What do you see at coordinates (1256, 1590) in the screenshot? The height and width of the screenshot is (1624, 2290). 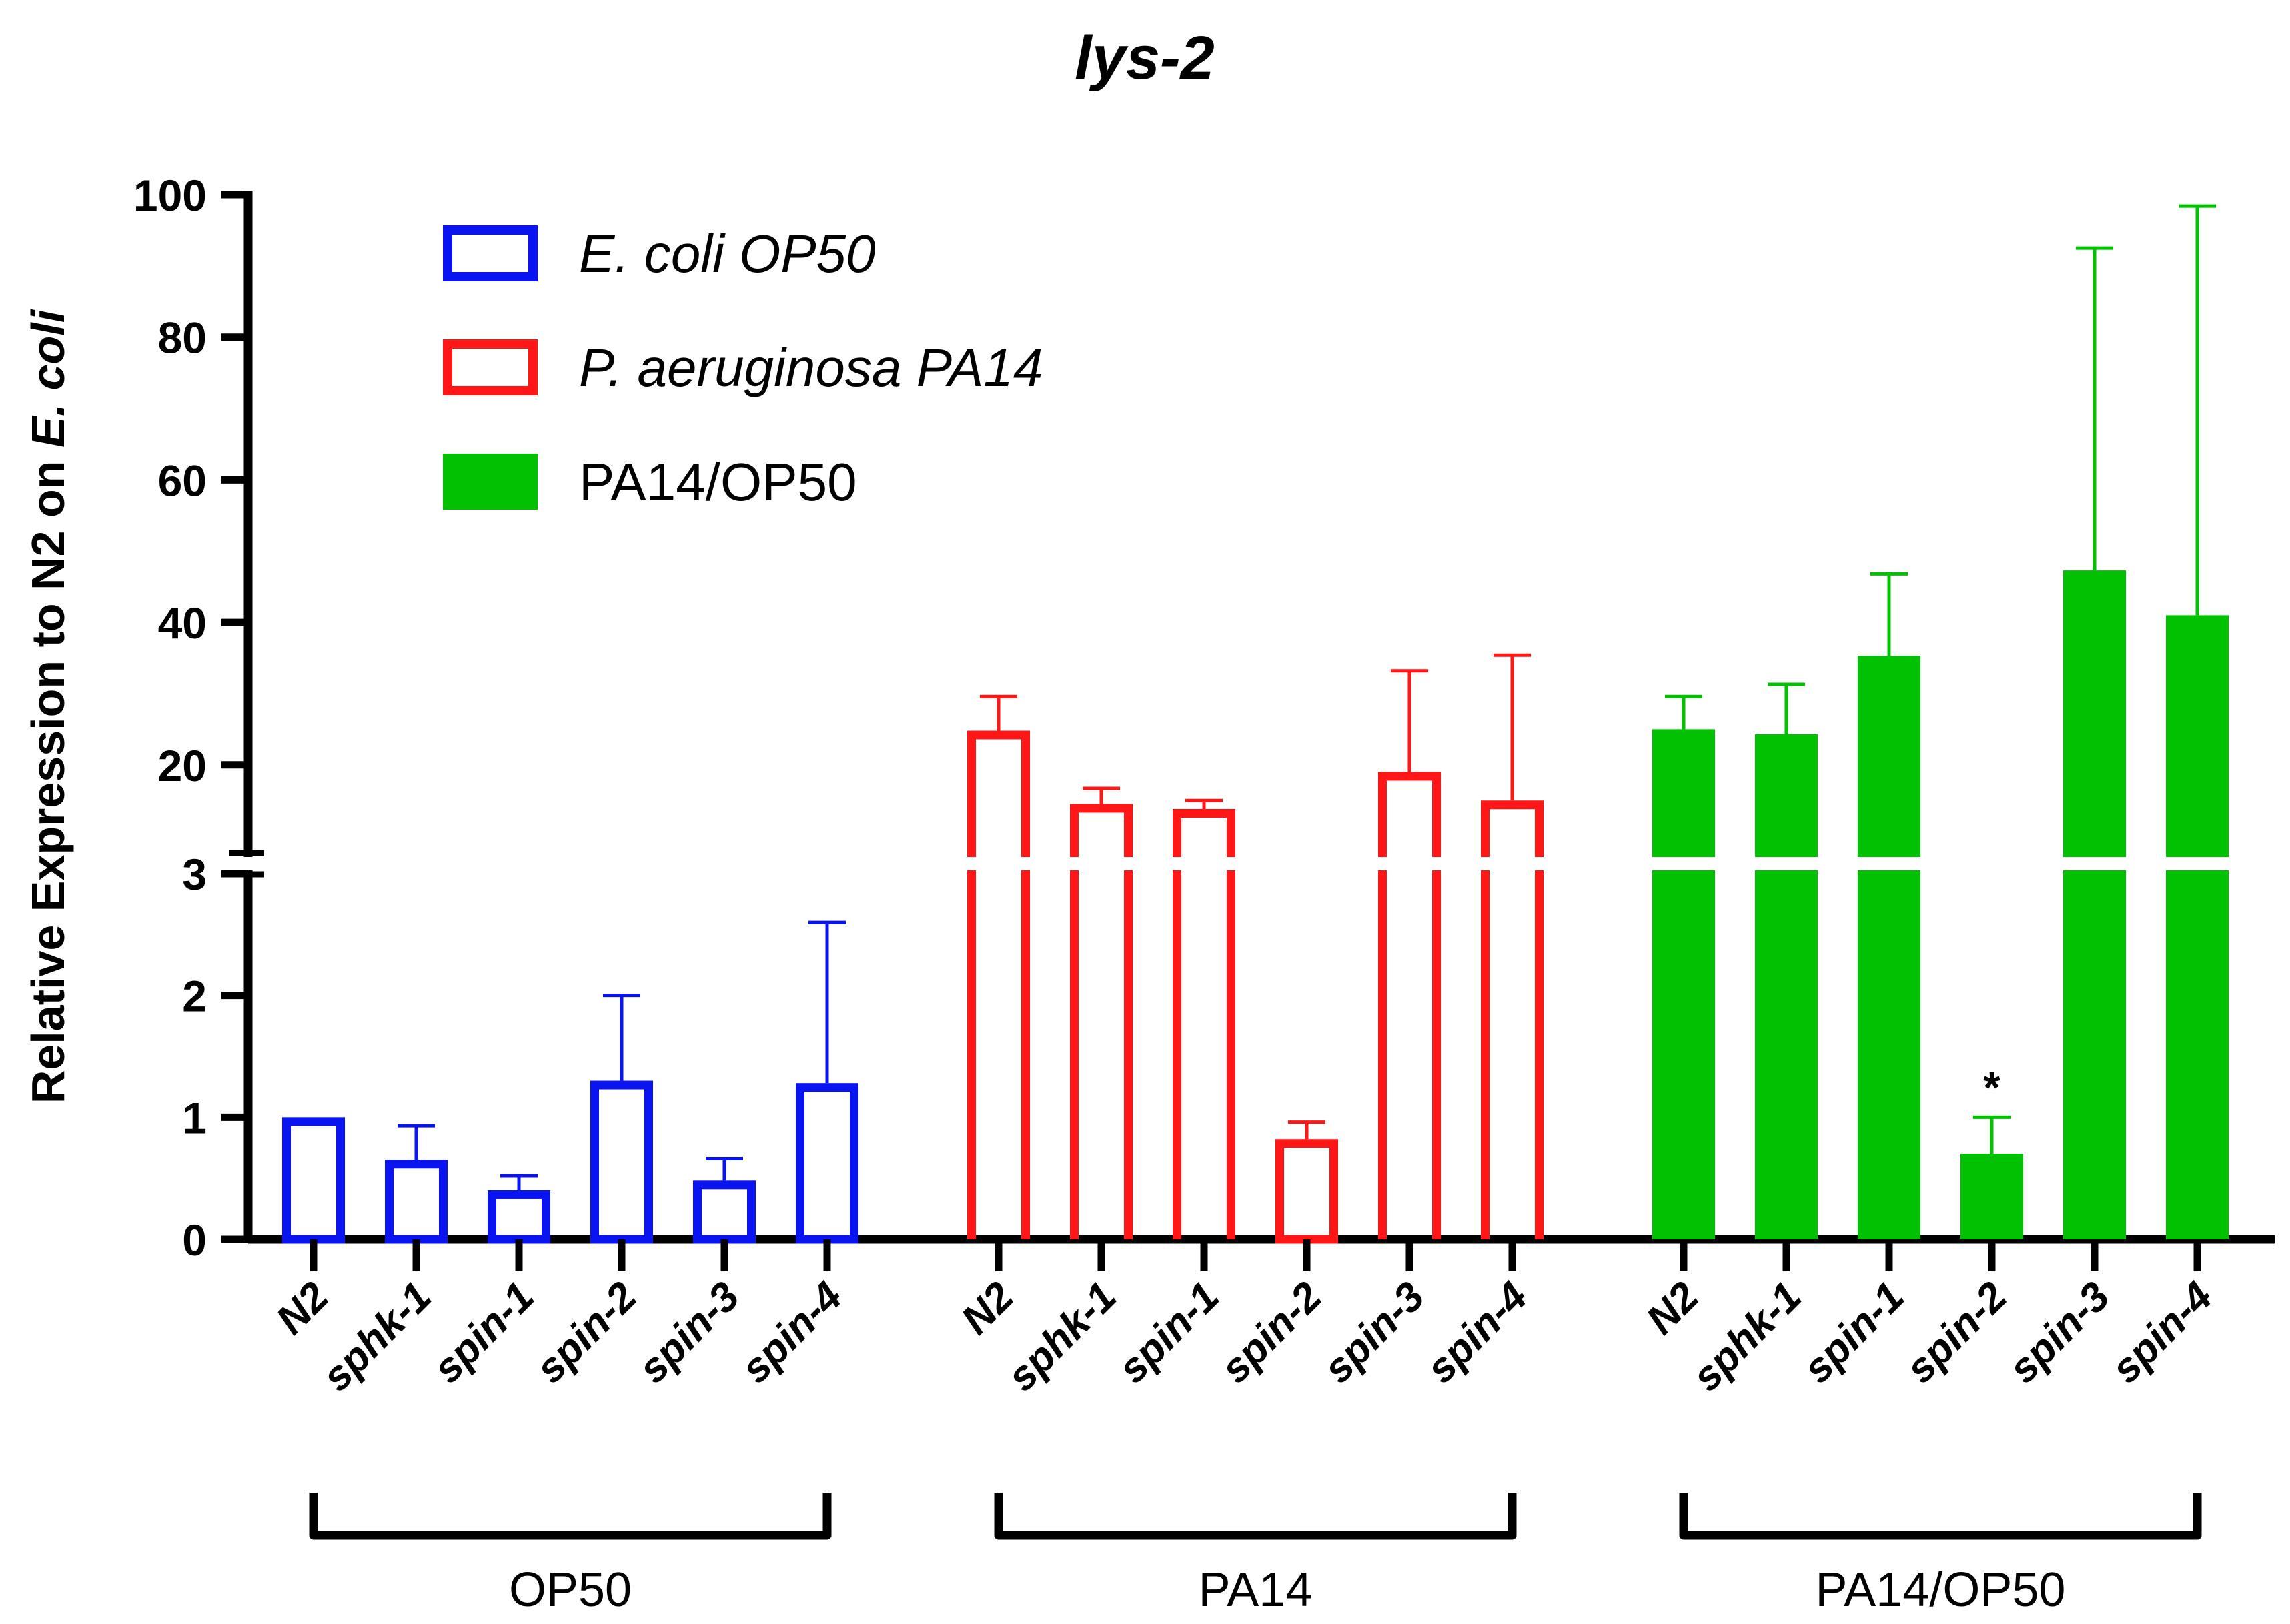 I see `group-label: PA14` at bounding box center [1256, 1590].